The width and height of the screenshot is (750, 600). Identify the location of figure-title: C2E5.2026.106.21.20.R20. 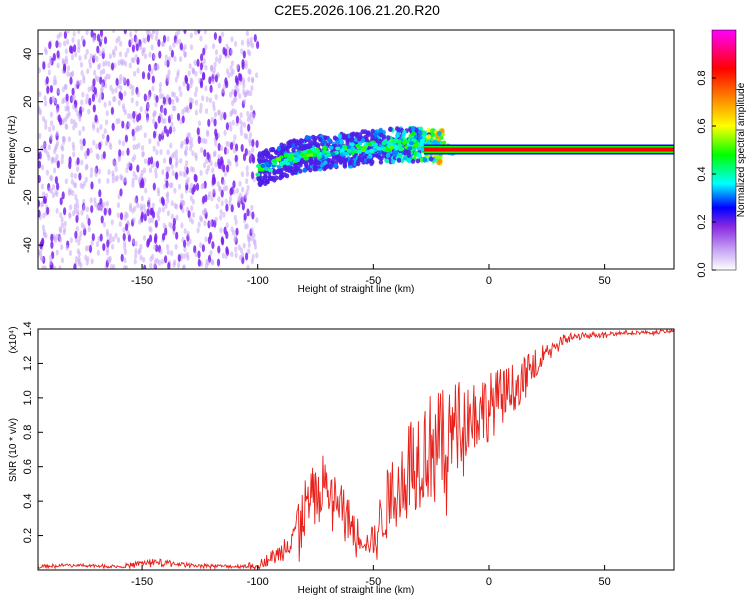
(357, 10).